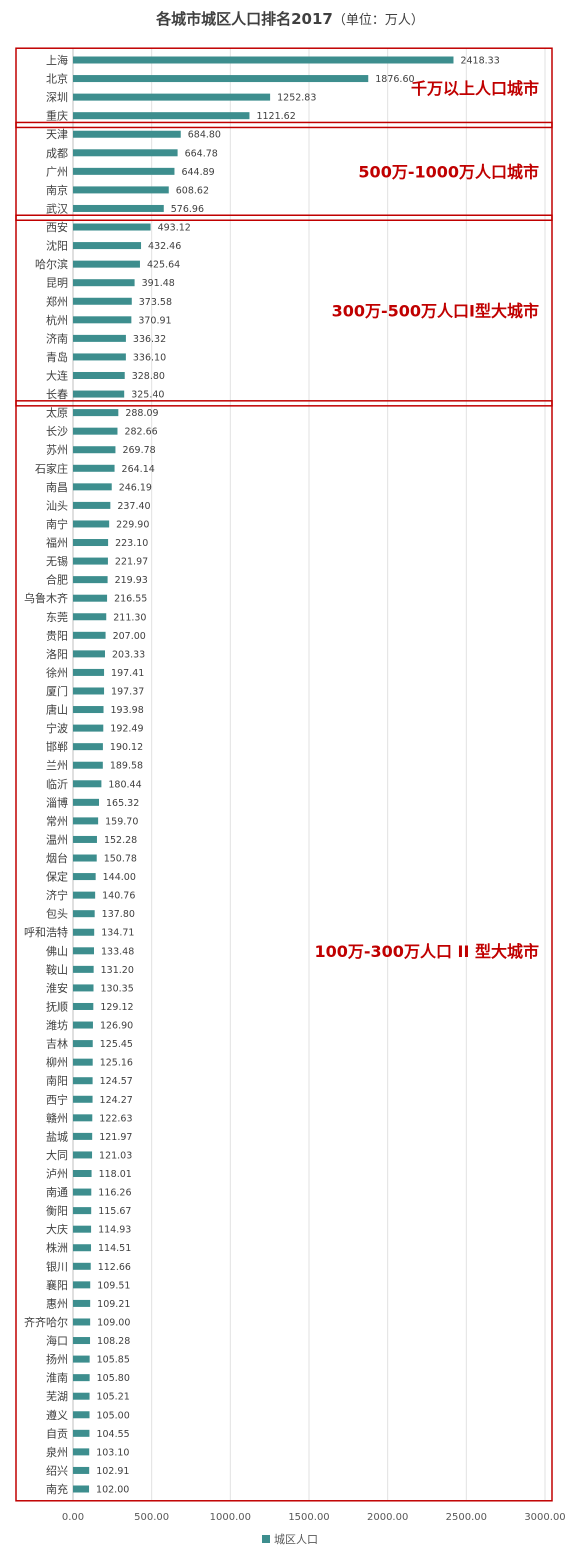 The image size is (580, 1559). I want to click on group-label: 300万-500万人口I型大城市, so click(435, 311).